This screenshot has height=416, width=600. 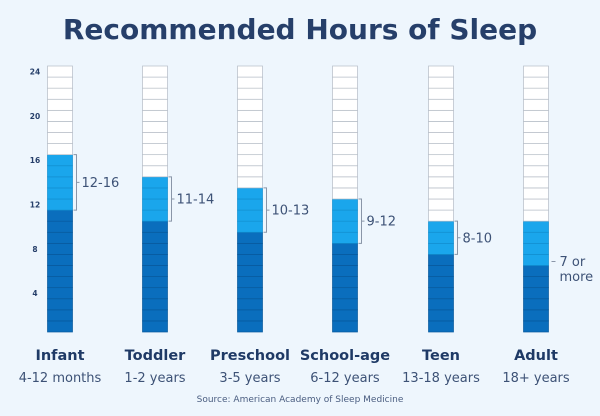 I want to click on category-label: Preschool, so click(x=250, y=356).